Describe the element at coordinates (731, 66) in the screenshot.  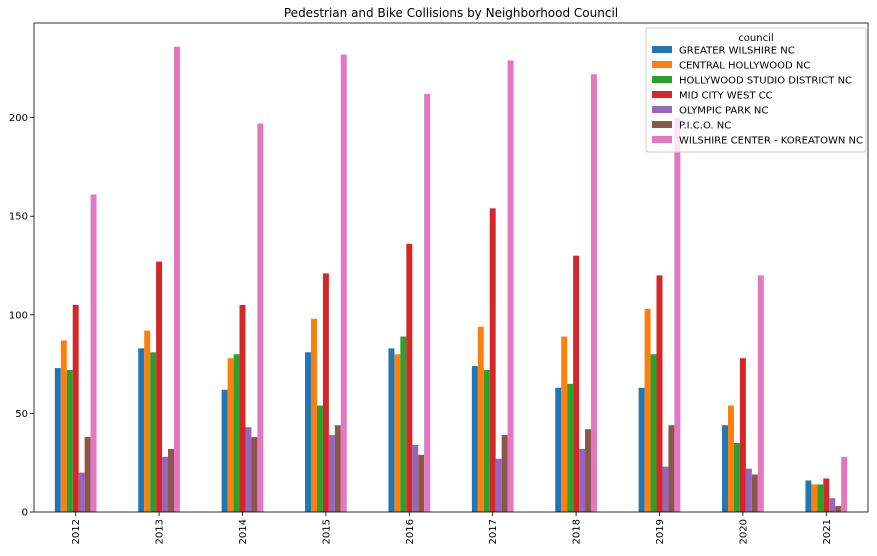
I see `legend-entry: CENTRAL HOLLYWOOD NC` at that location.